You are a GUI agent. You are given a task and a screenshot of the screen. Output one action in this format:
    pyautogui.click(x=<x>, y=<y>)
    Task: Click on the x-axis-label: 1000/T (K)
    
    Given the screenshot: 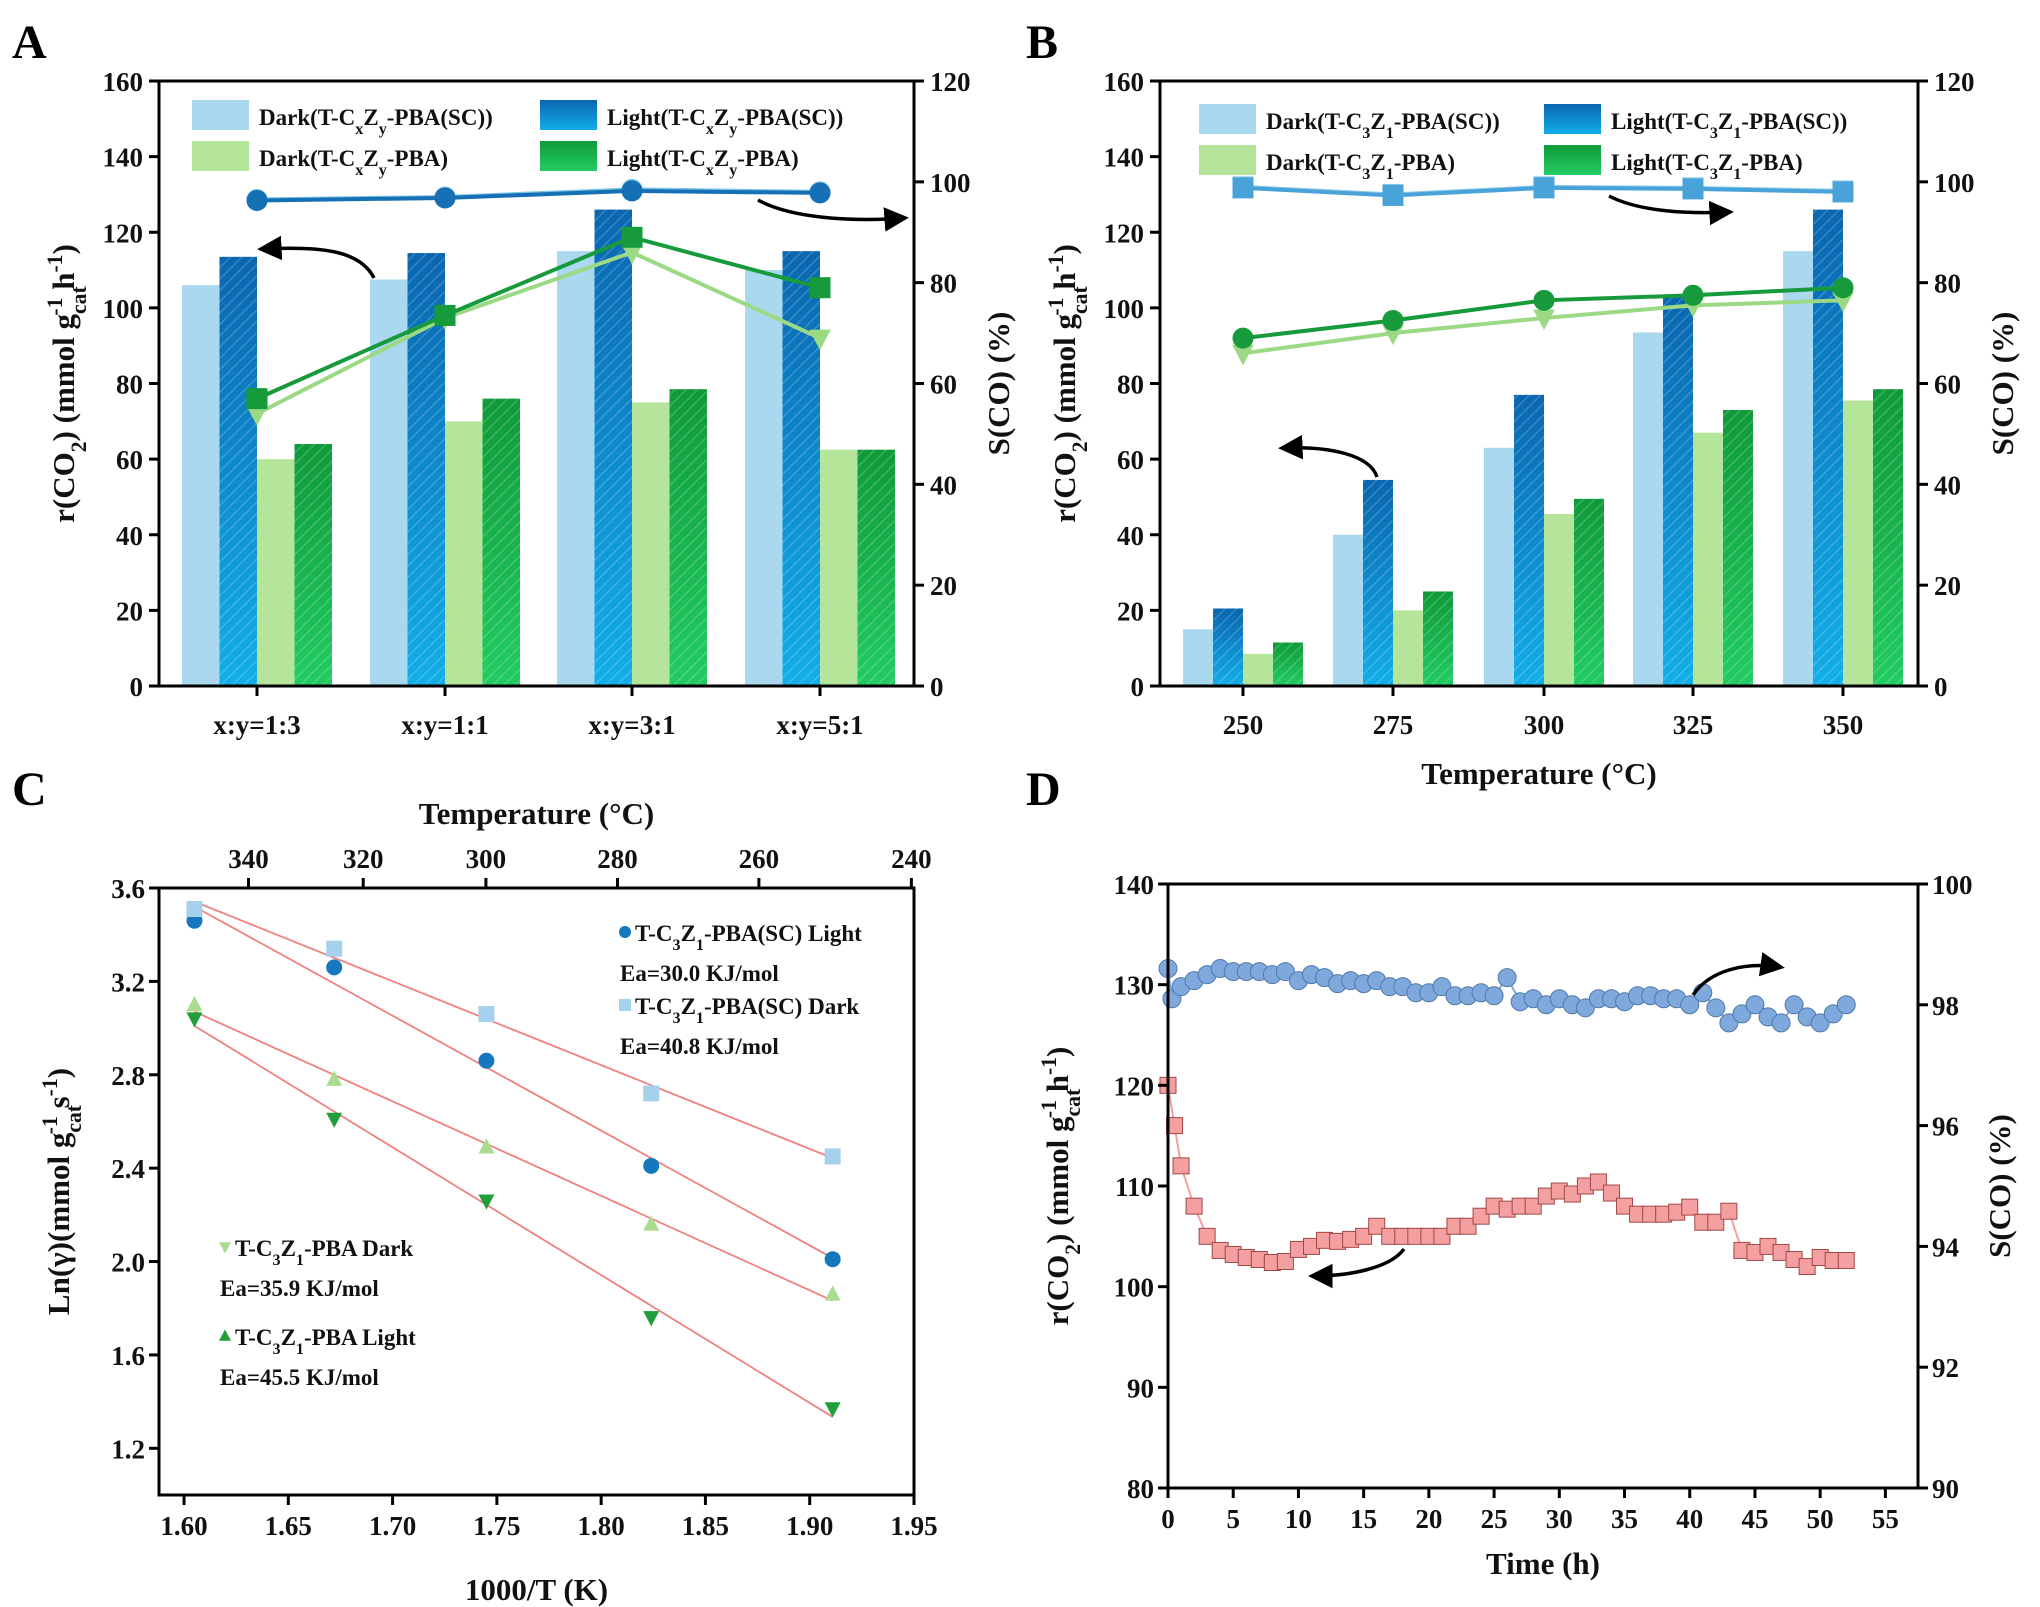 What is the action you would take?
    pyautogui.click(x=536, y=1589)
    